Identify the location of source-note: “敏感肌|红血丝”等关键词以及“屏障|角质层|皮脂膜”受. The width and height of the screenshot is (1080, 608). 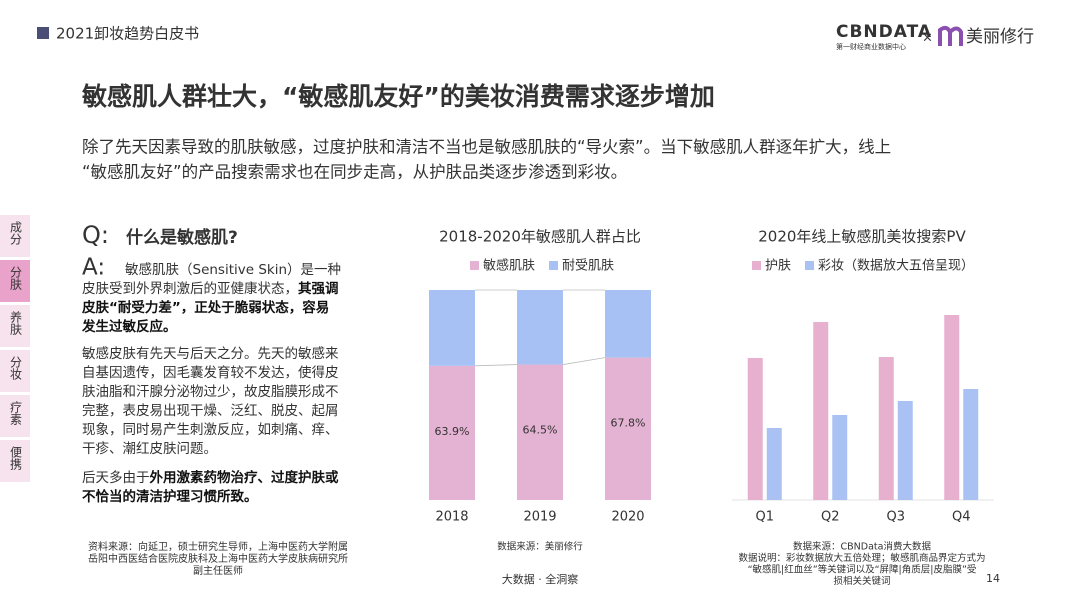
(862, 570).